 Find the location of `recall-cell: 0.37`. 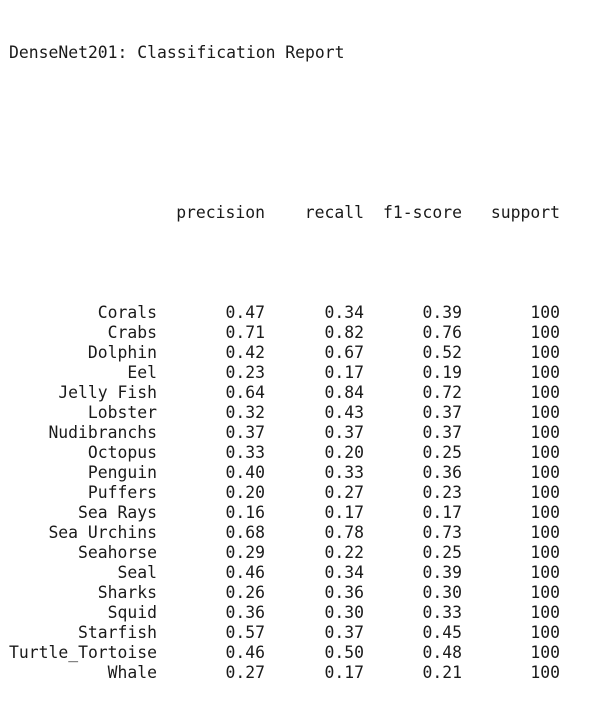

recall-cell: 0.37 is located at coordinates (344, 632).